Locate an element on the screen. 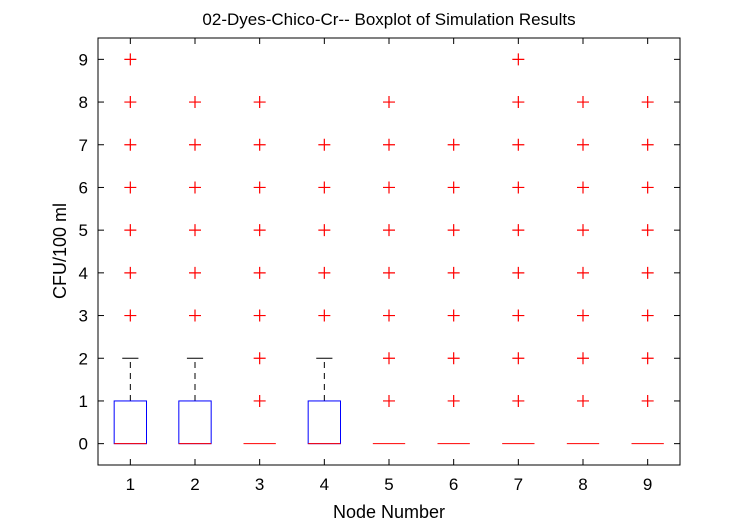 The image size is (751, 530). x-tick-label: 8 is located at coordinates (582, 484).